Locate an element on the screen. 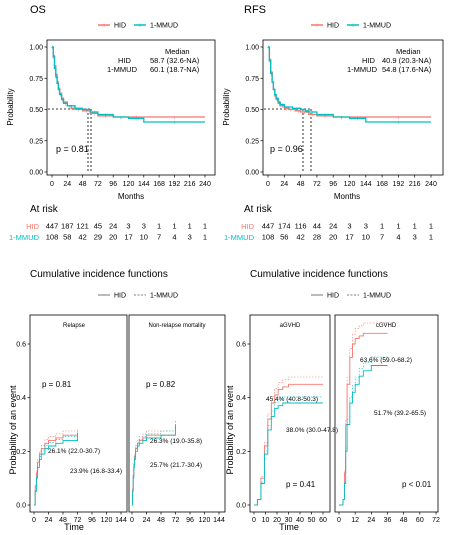 This screenshot has height=535, width=450. os-at-risk-title: At risk is located at coordinates (44, 209).